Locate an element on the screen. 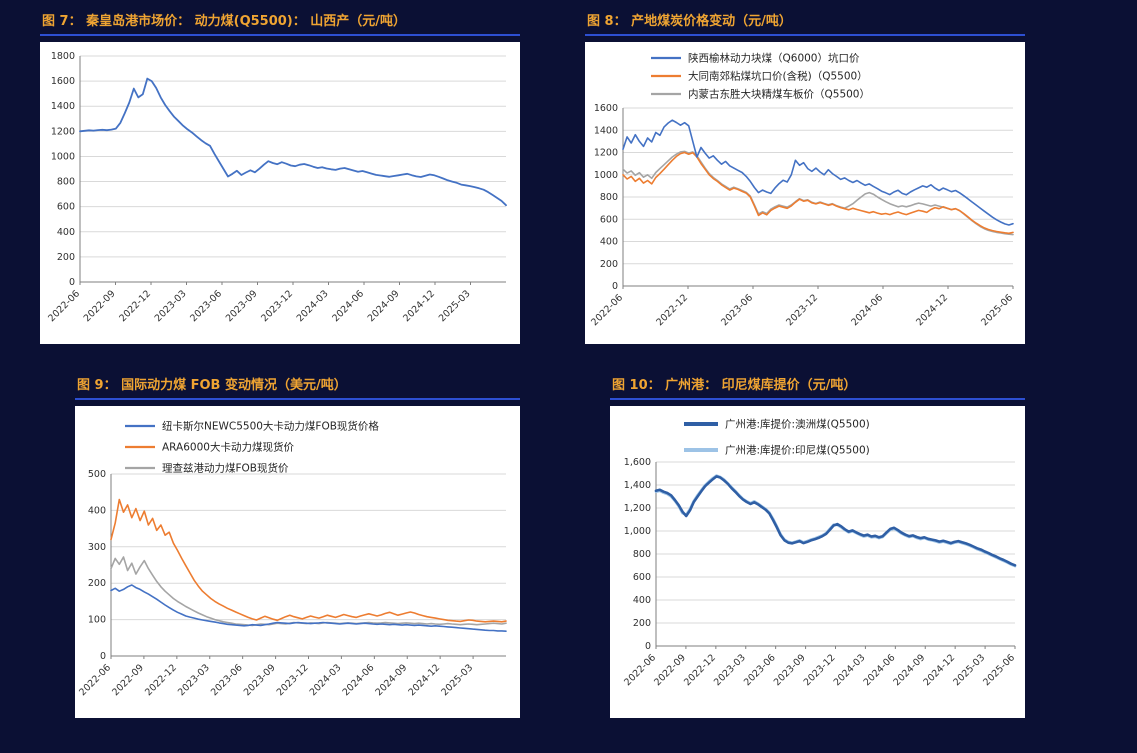 This screenshot has width=1137, height=753. figure-8-title: 图 8： 产地煤炭价格变动（元/吨） is located at coordinates (805, 22).